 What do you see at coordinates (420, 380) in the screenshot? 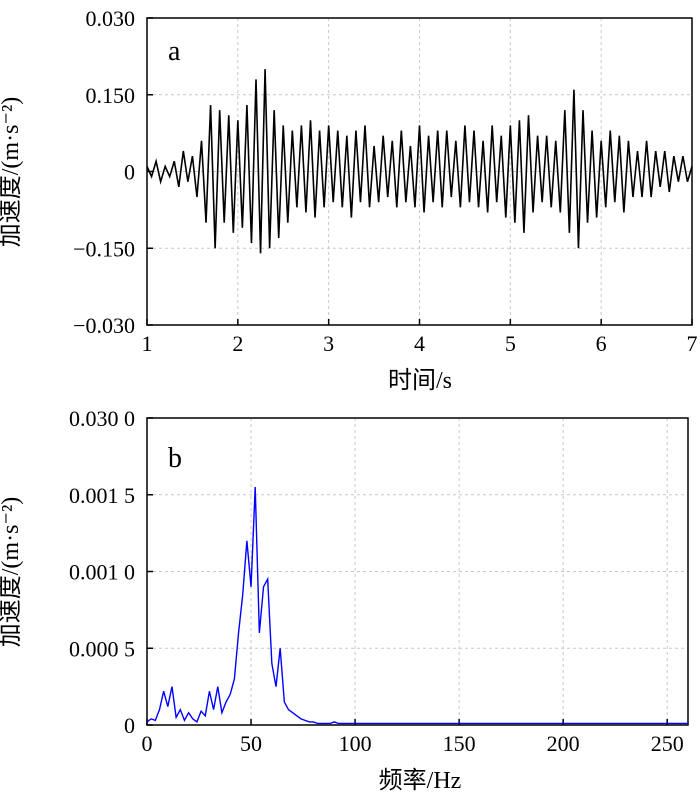
I see `panel-a-xlabel: 时间/s` at bounding box center [420, 380].